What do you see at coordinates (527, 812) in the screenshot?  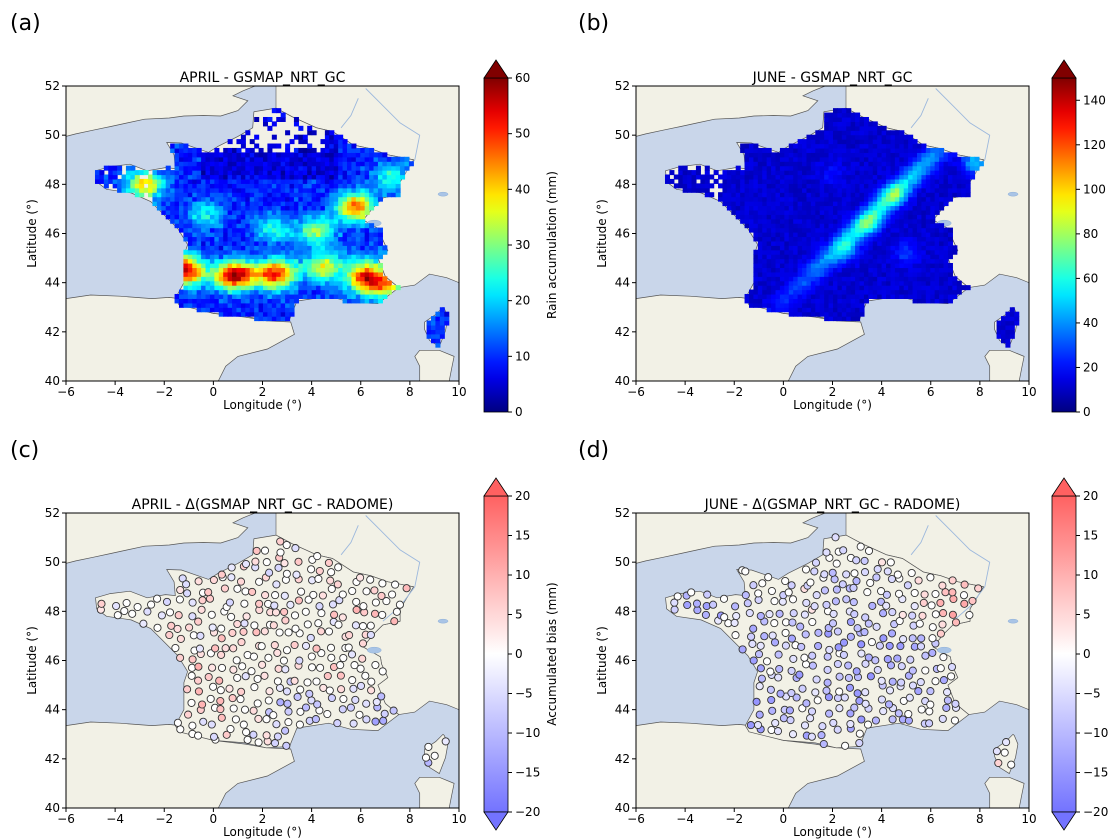 I see `colorbar-tick-label: −20` at bounding box center [527, 812].